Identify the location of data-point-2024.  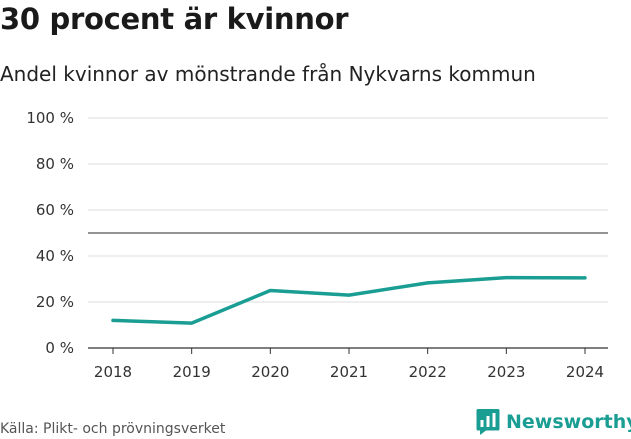
(585, 278).